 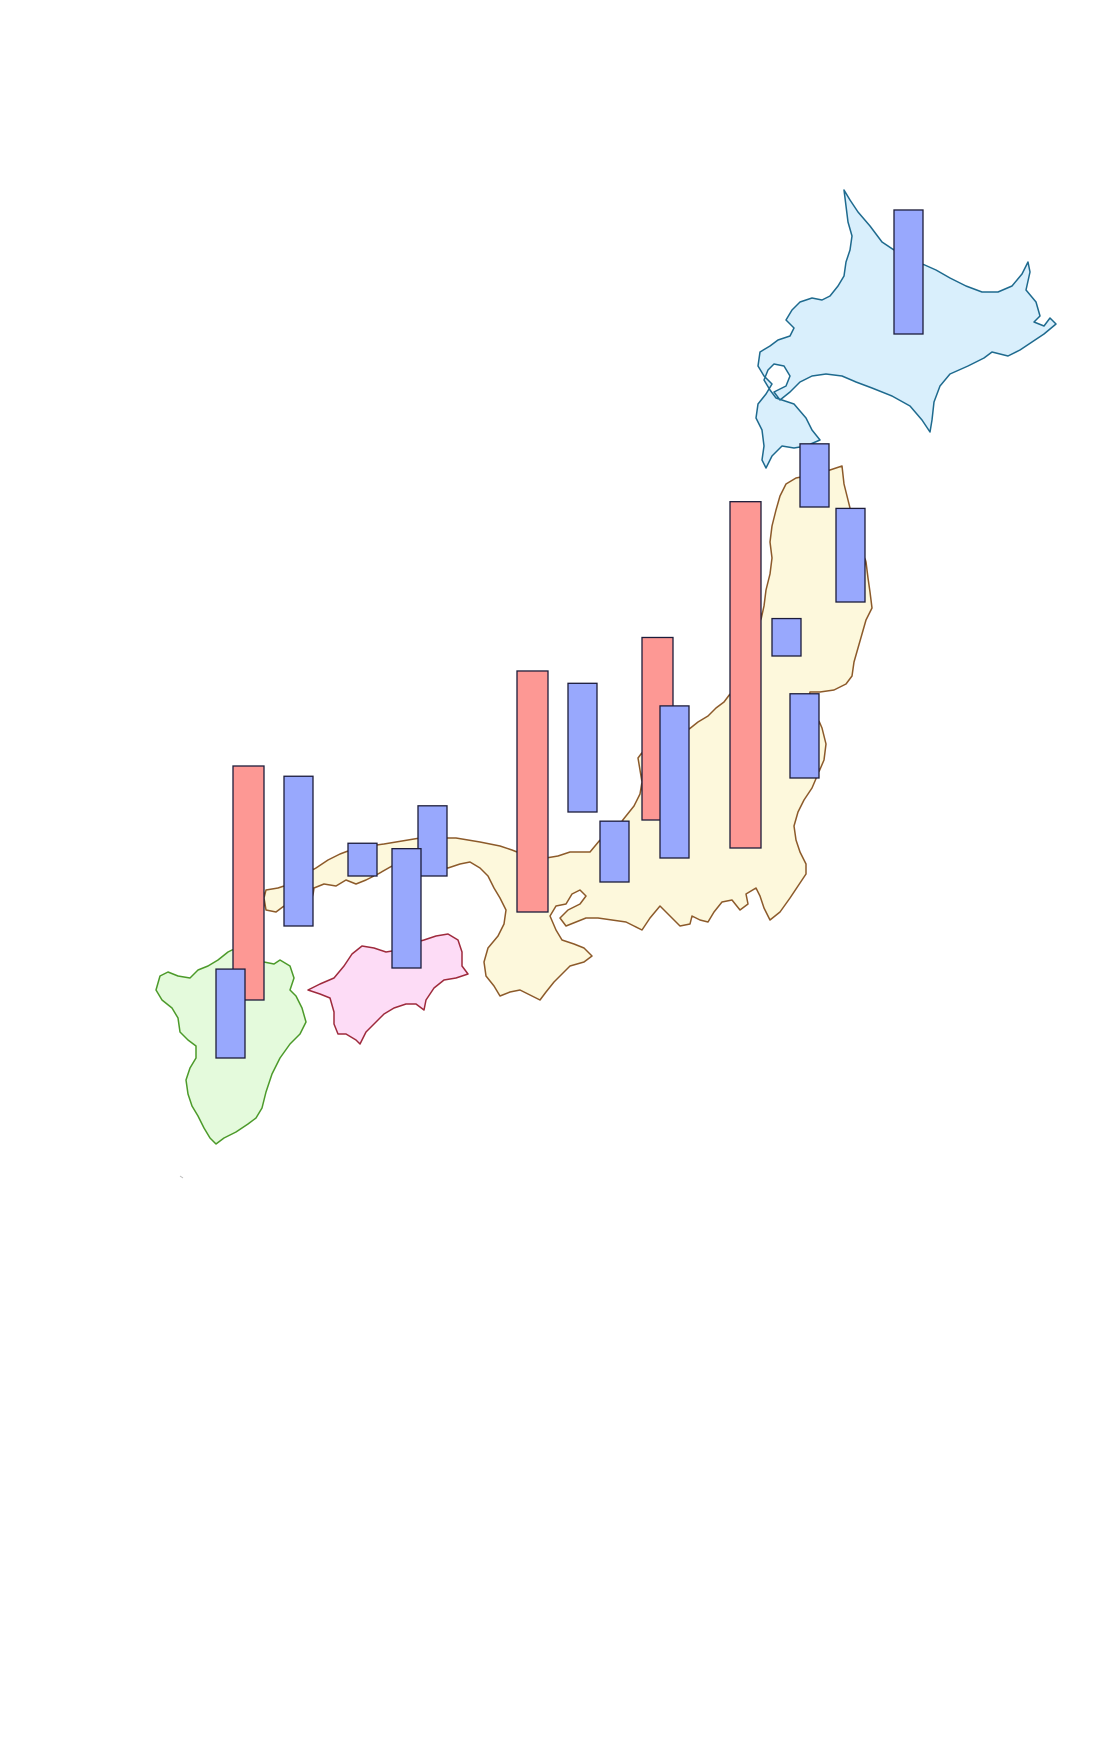 I want to click on bar-red-kyushu-north, so click(x=248, y=883).